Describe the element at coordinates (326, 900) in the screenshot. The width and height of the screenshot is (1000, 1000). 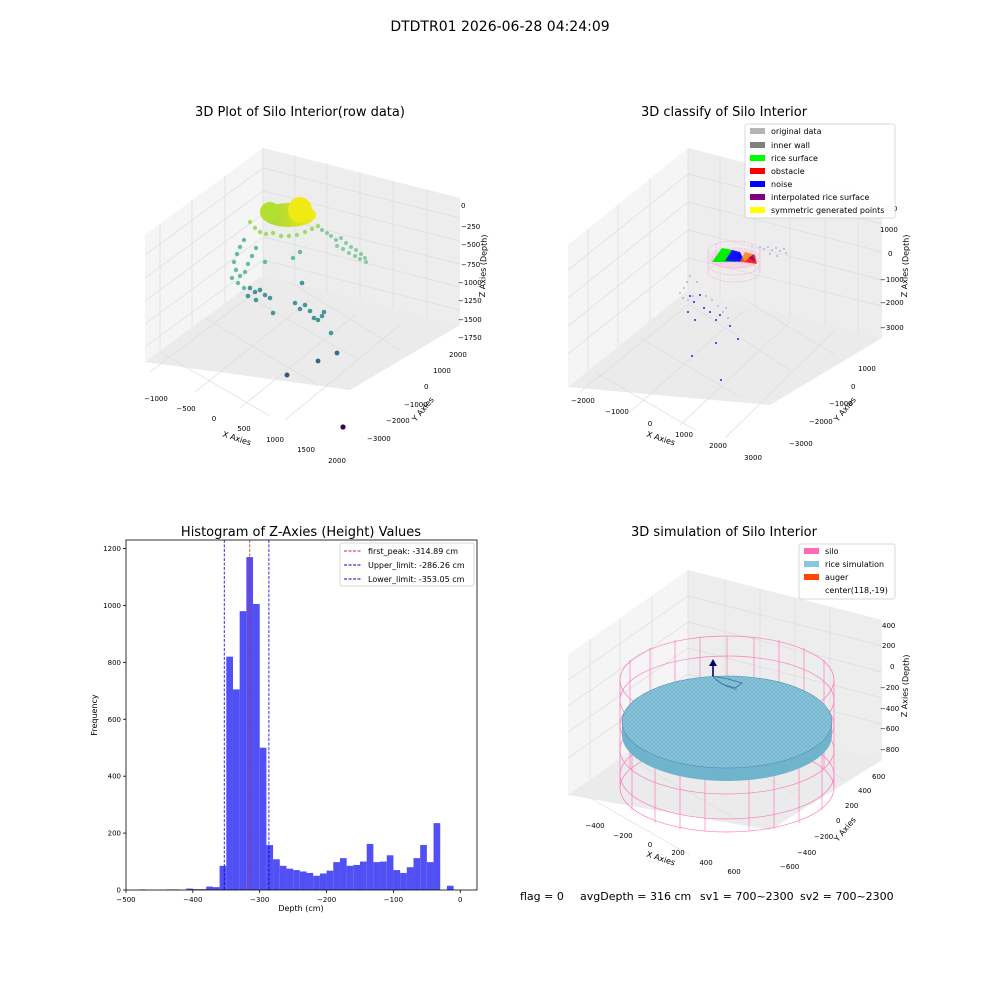
I see `histogram-x-tick-label: −200` at that location.